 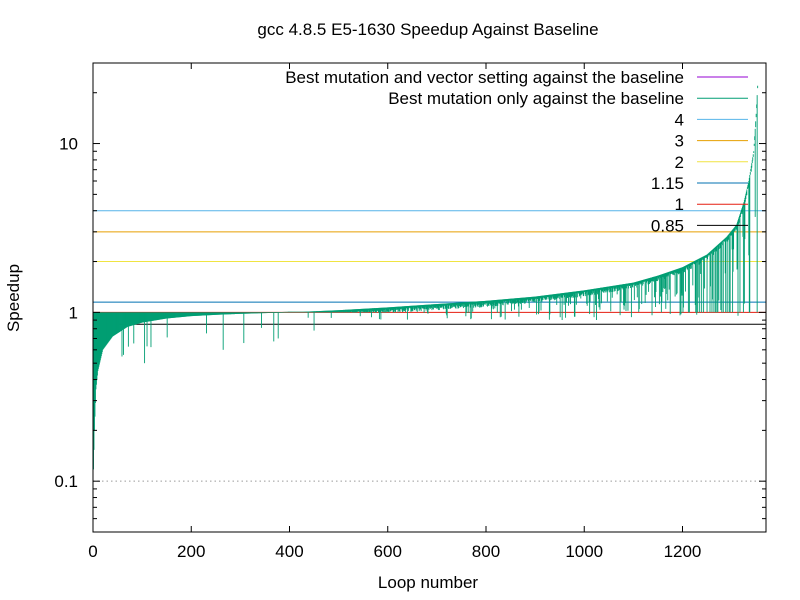 What do you see at coordinates (13, 298) in the screenshot?
I see `y-axis-label: Speedup` at bounding box center [13, 298].